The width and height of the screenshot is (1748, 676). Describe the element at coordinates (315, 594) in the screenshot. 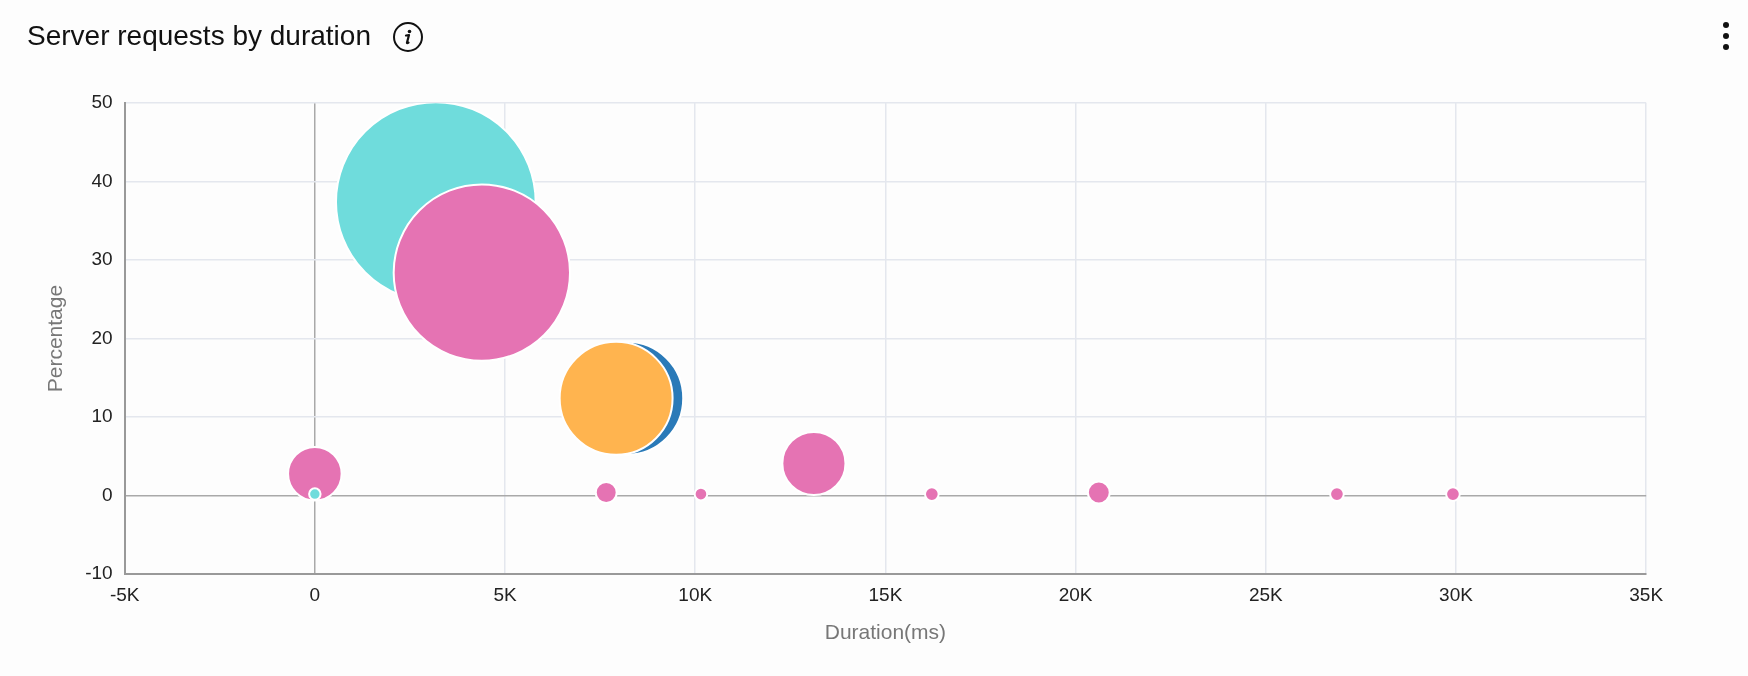

I see `x-tick-label: 0` at that location.